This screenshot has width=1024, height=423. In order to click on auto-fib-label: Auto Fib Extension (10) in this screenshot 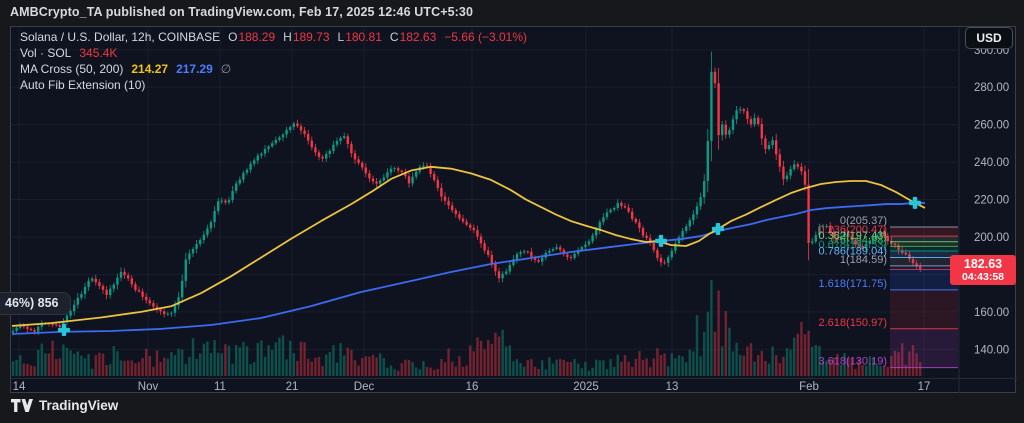, I will do `click(83, 85)`.